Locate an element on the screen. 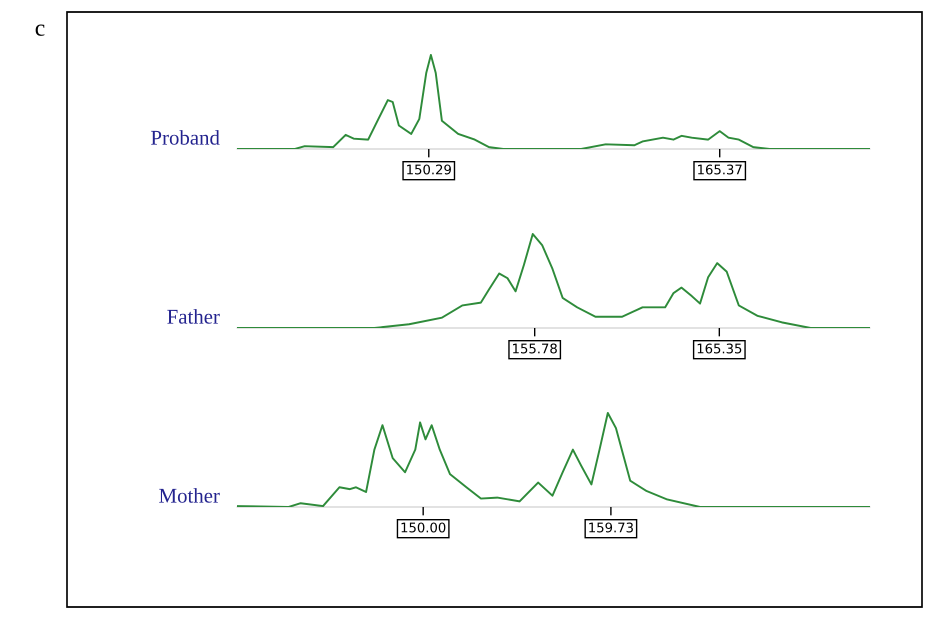 The image size is (932, 619). x-tick-label: 165.35 is located at coordinates (720, 349).